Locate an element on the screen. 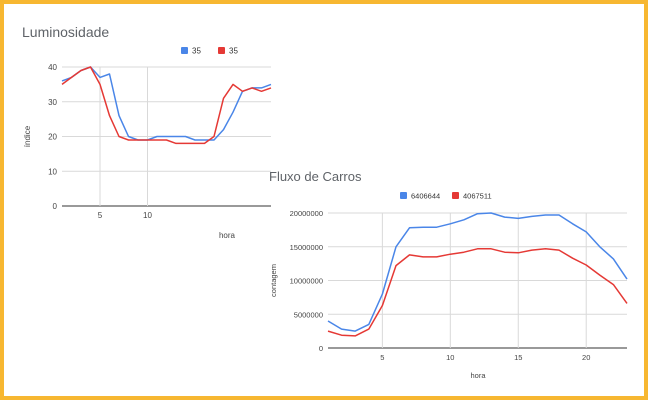 The image size is (648, 400). chart1-xtick-label-0: 5 is located at coordinates (382, 357).